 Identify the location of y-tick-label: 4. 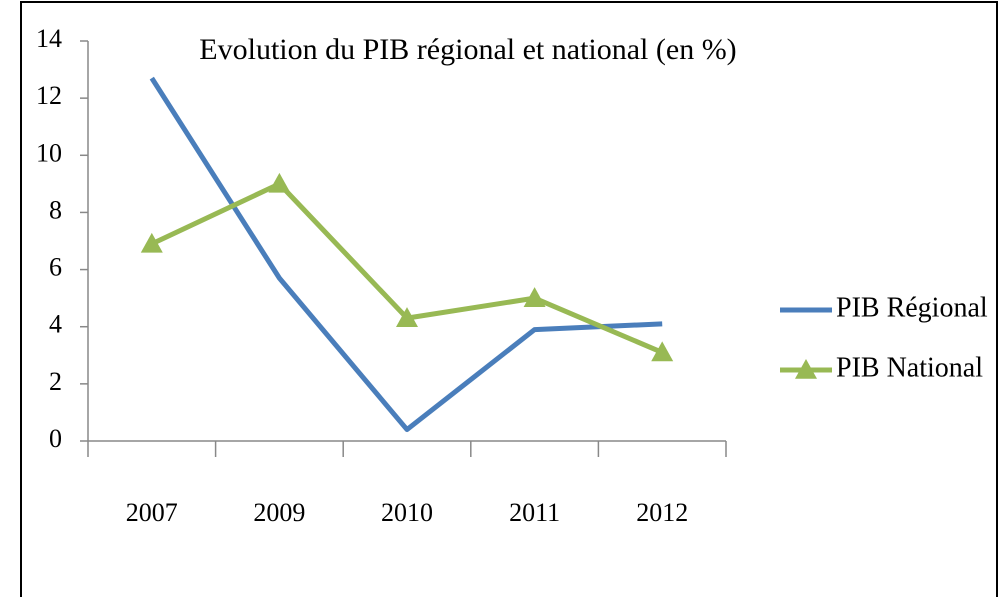
(55, 324).